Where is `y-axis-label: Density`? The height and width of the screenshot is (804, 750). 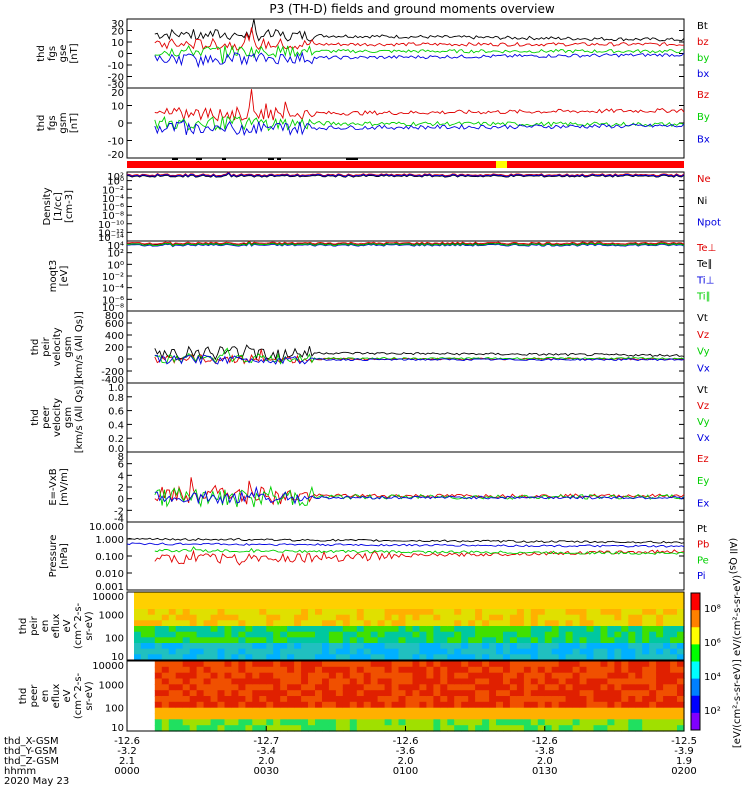
y-axis-label: Density is located at coordinates (47, 206).